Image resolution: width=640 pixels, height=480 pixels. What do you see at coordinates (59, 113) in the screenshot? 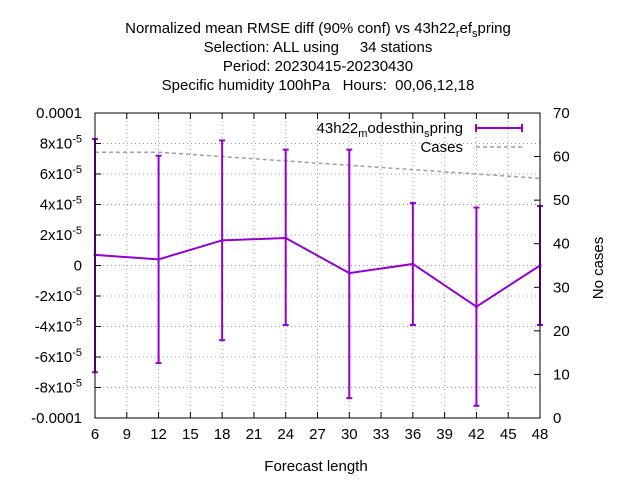
I see `y-tick-label: 0.0001` at bounding box center [59, 113].